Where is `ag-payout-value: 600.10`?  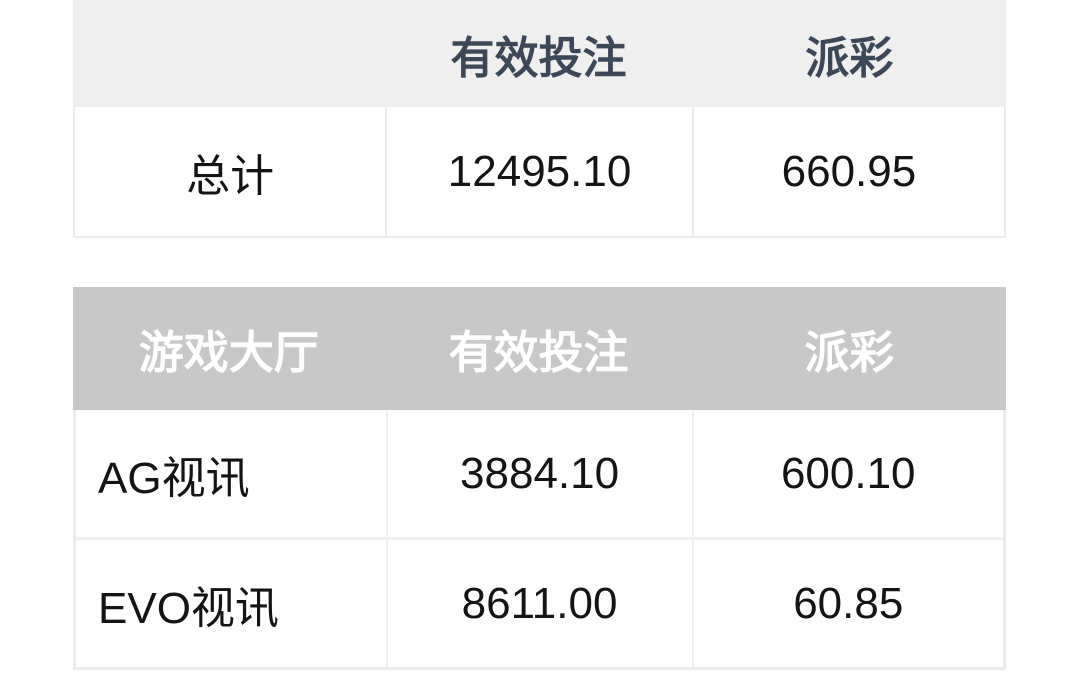 ag-payout-value: 600.10 is located at coordinates (847, 473).